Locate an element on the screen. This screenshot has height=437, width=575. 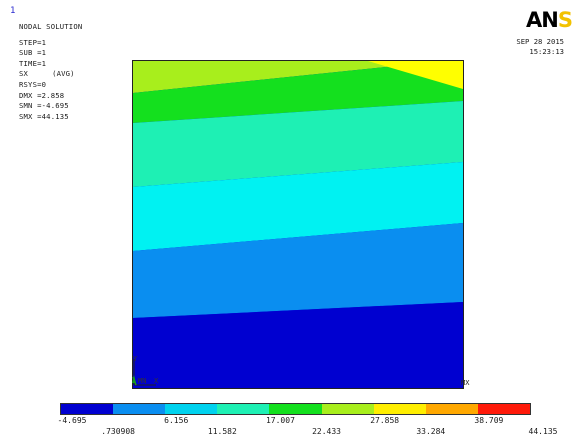
stress-component: SX (AVG) is located at coordinates (50, 74).